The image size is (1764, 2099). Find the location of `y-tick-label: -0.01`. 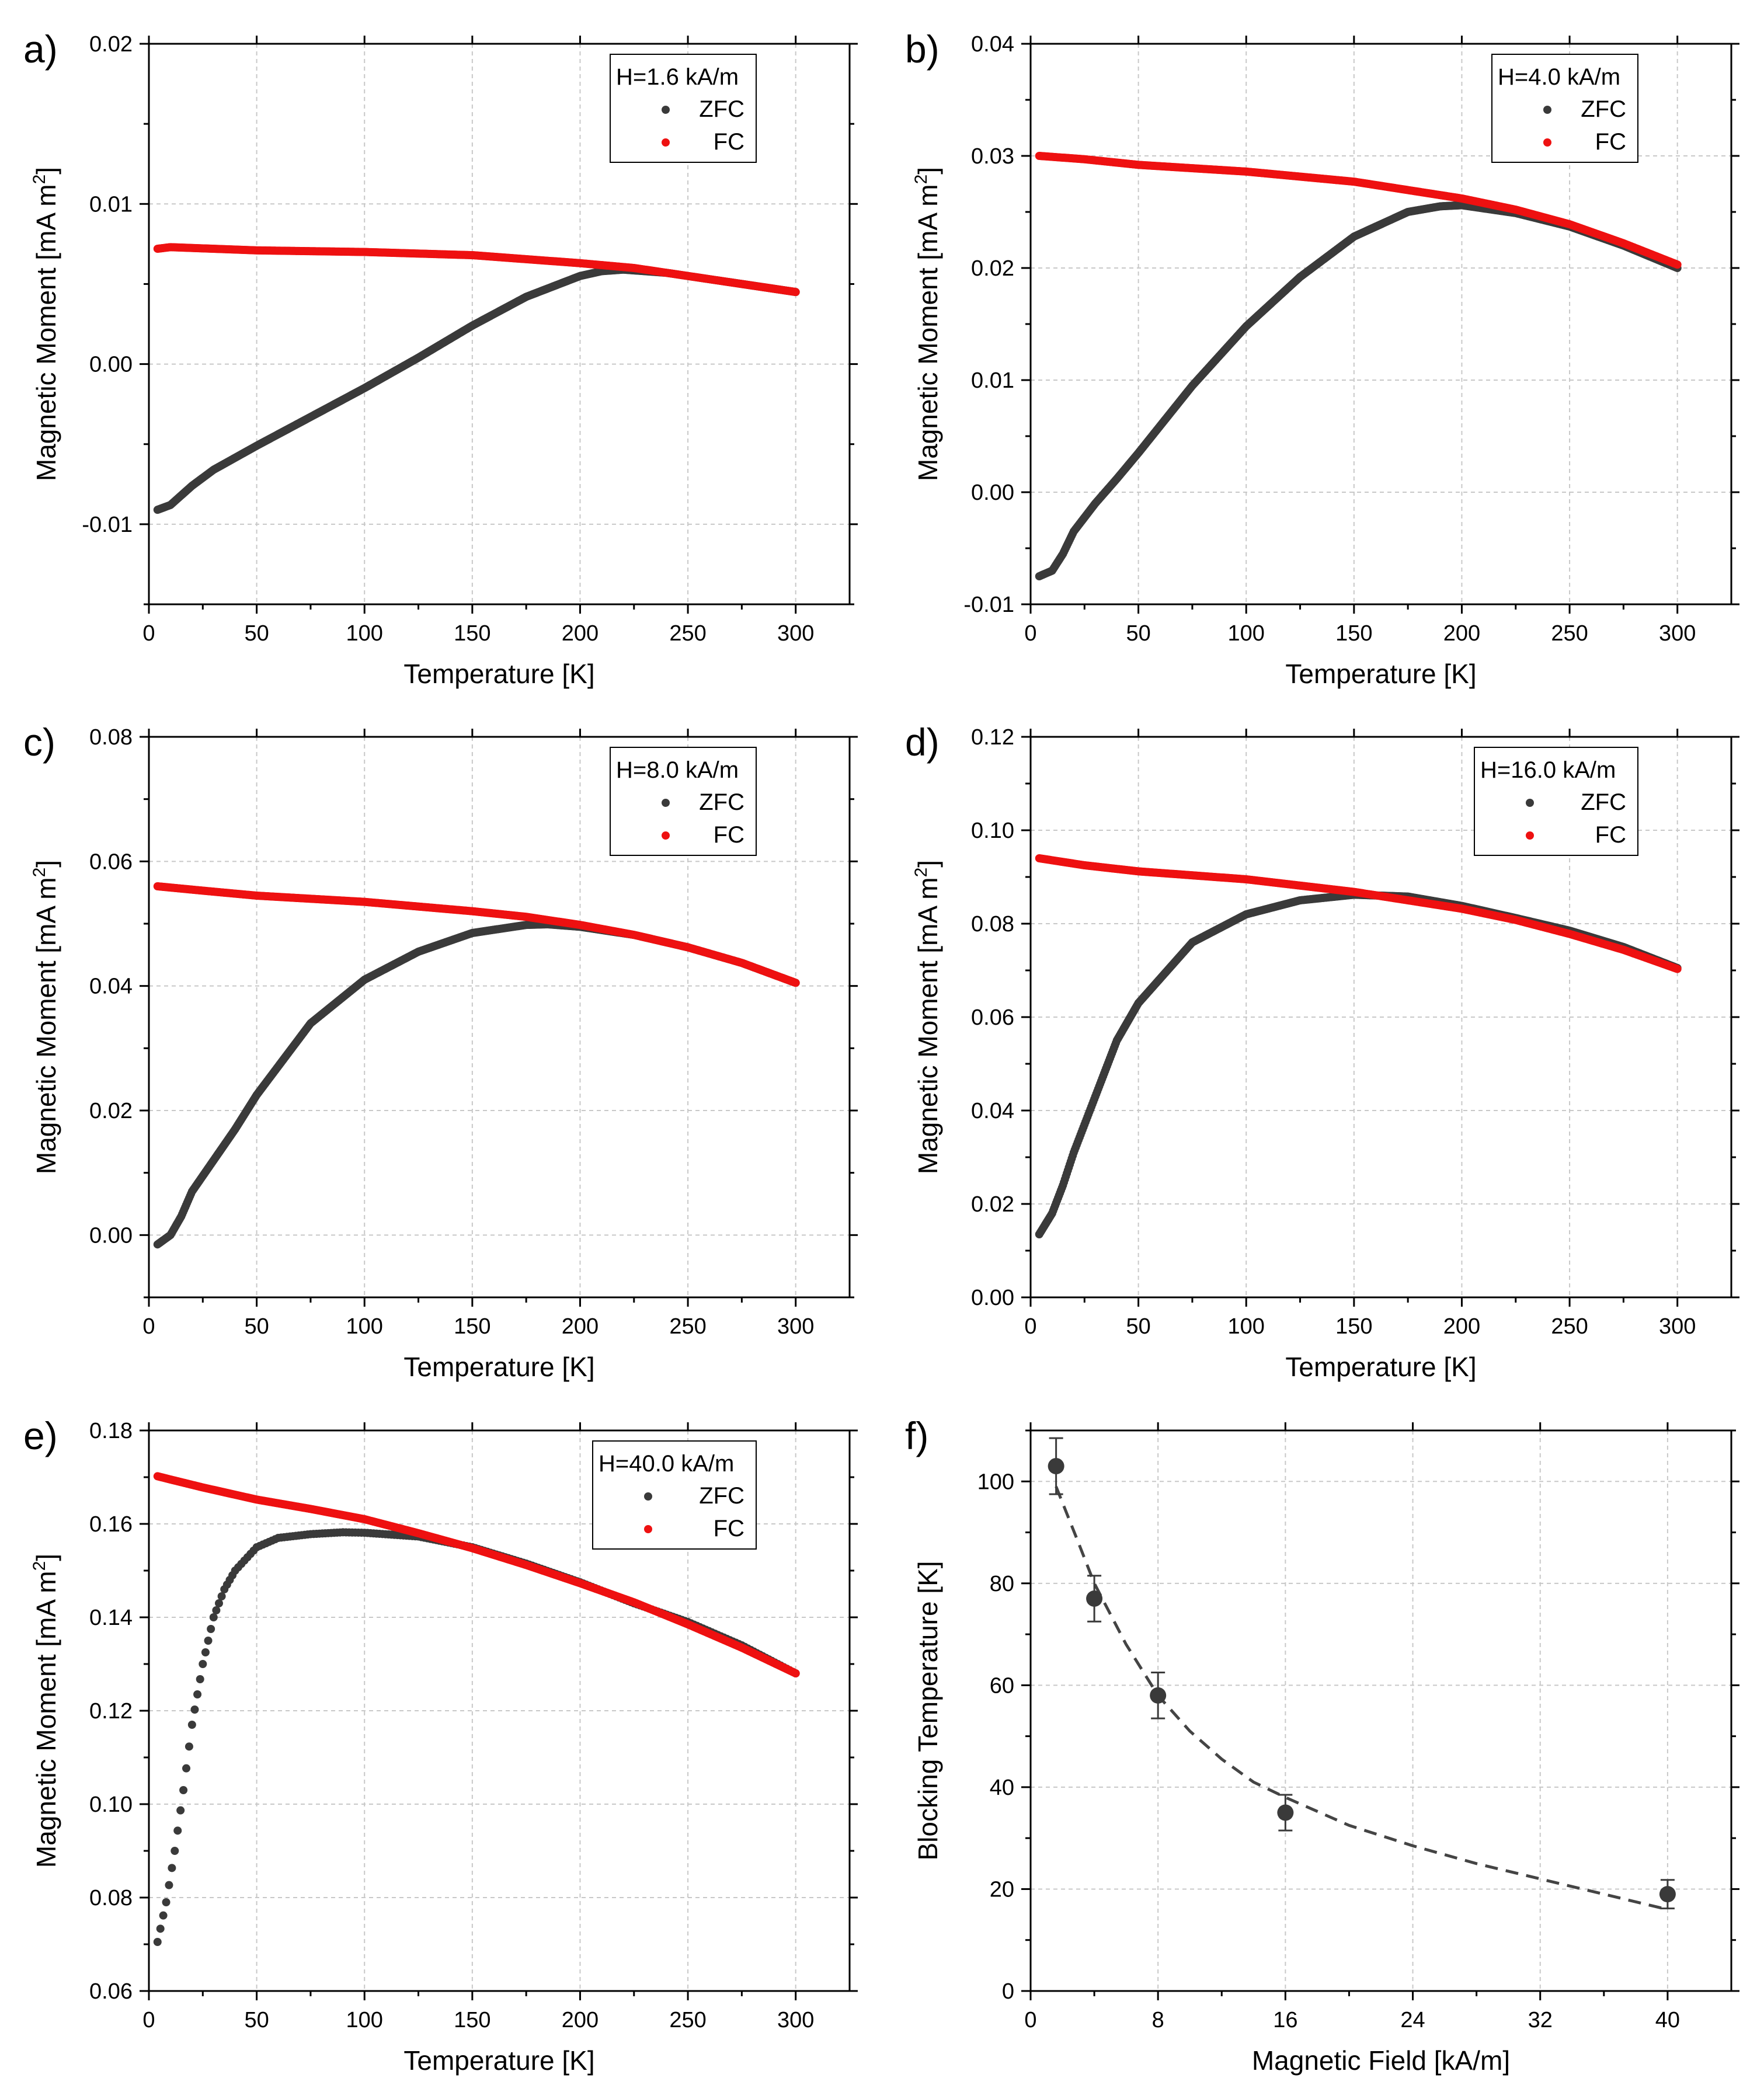

y-tick-label: -0.01 is located at coordinates (107, 525).